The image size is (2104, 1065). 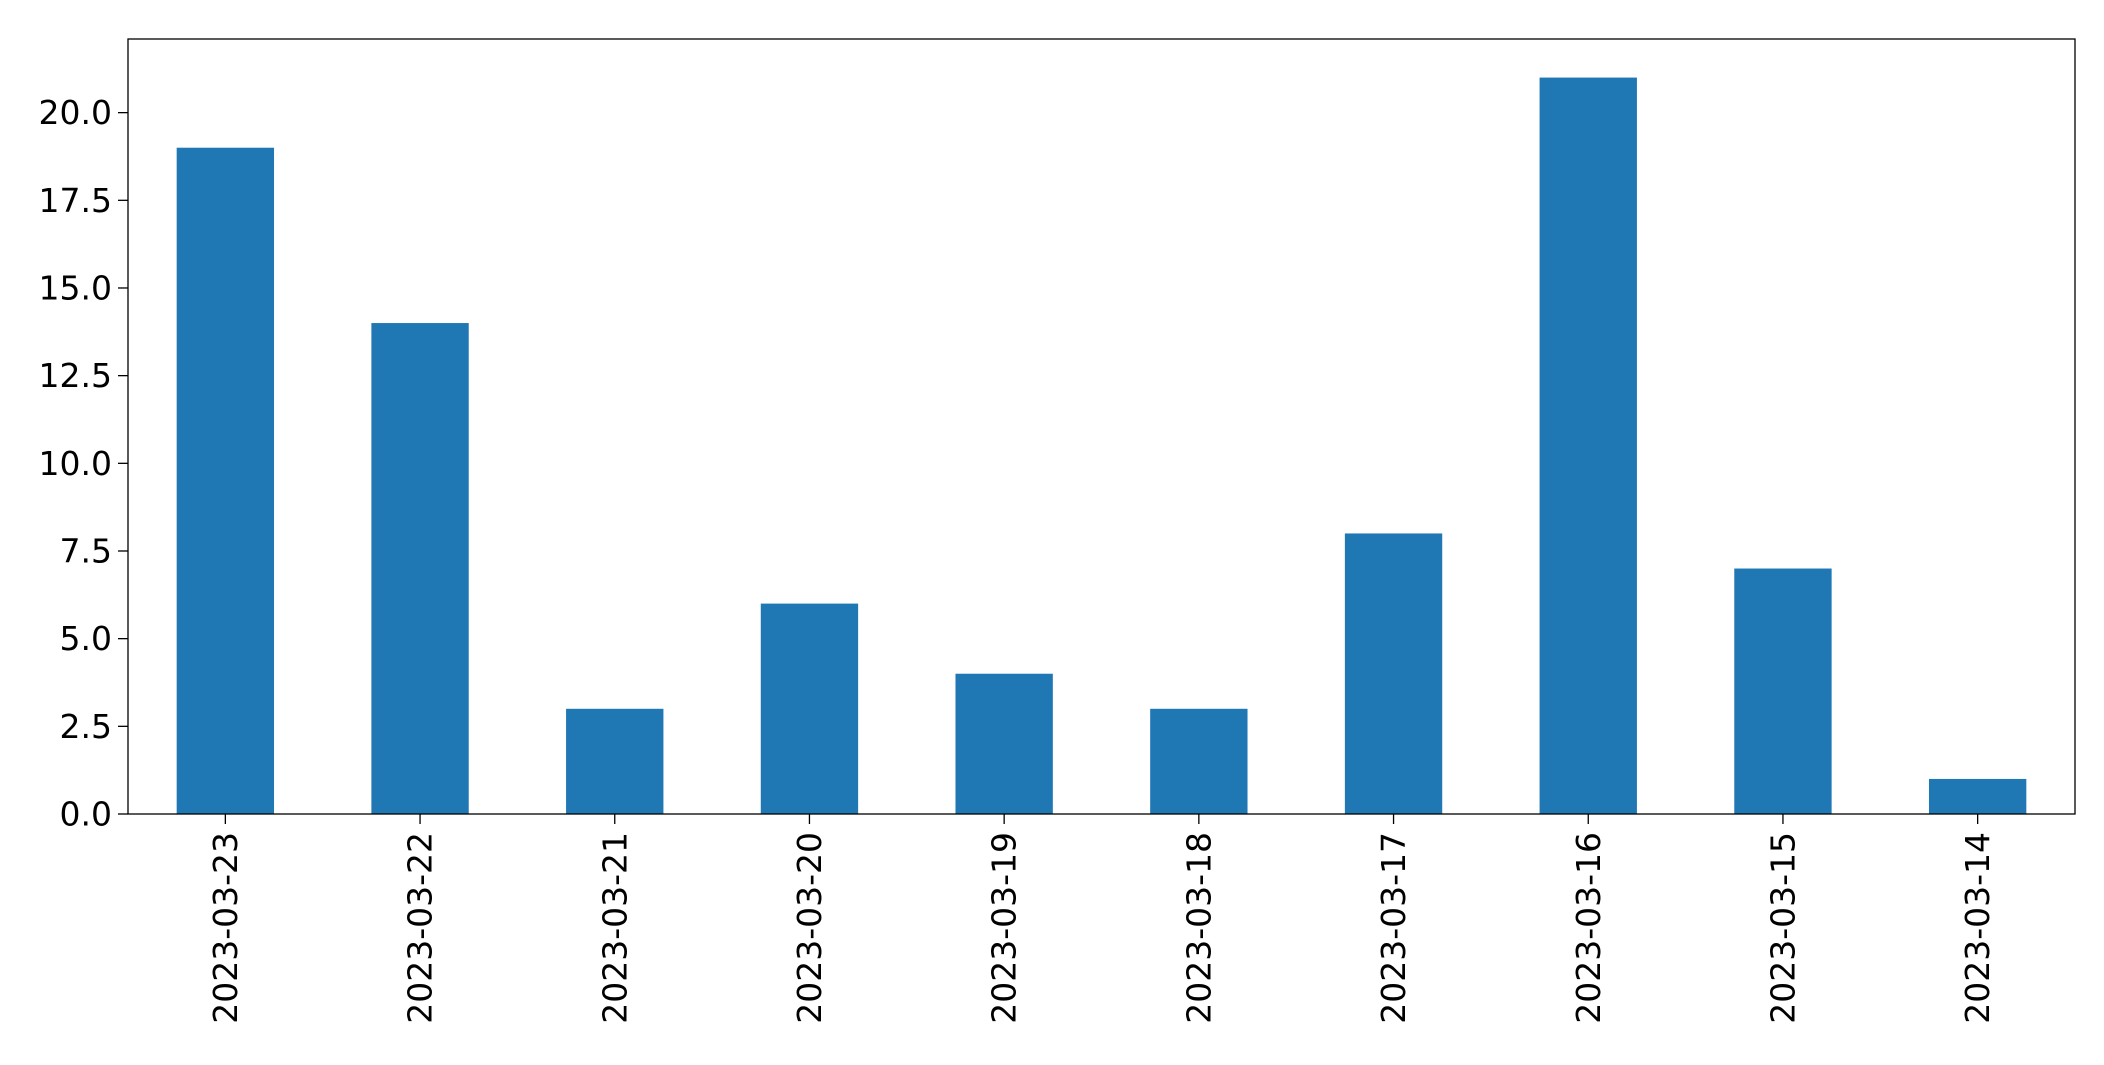 I want to click on y-tick-label: 12.5, so click(x=75, y=375).